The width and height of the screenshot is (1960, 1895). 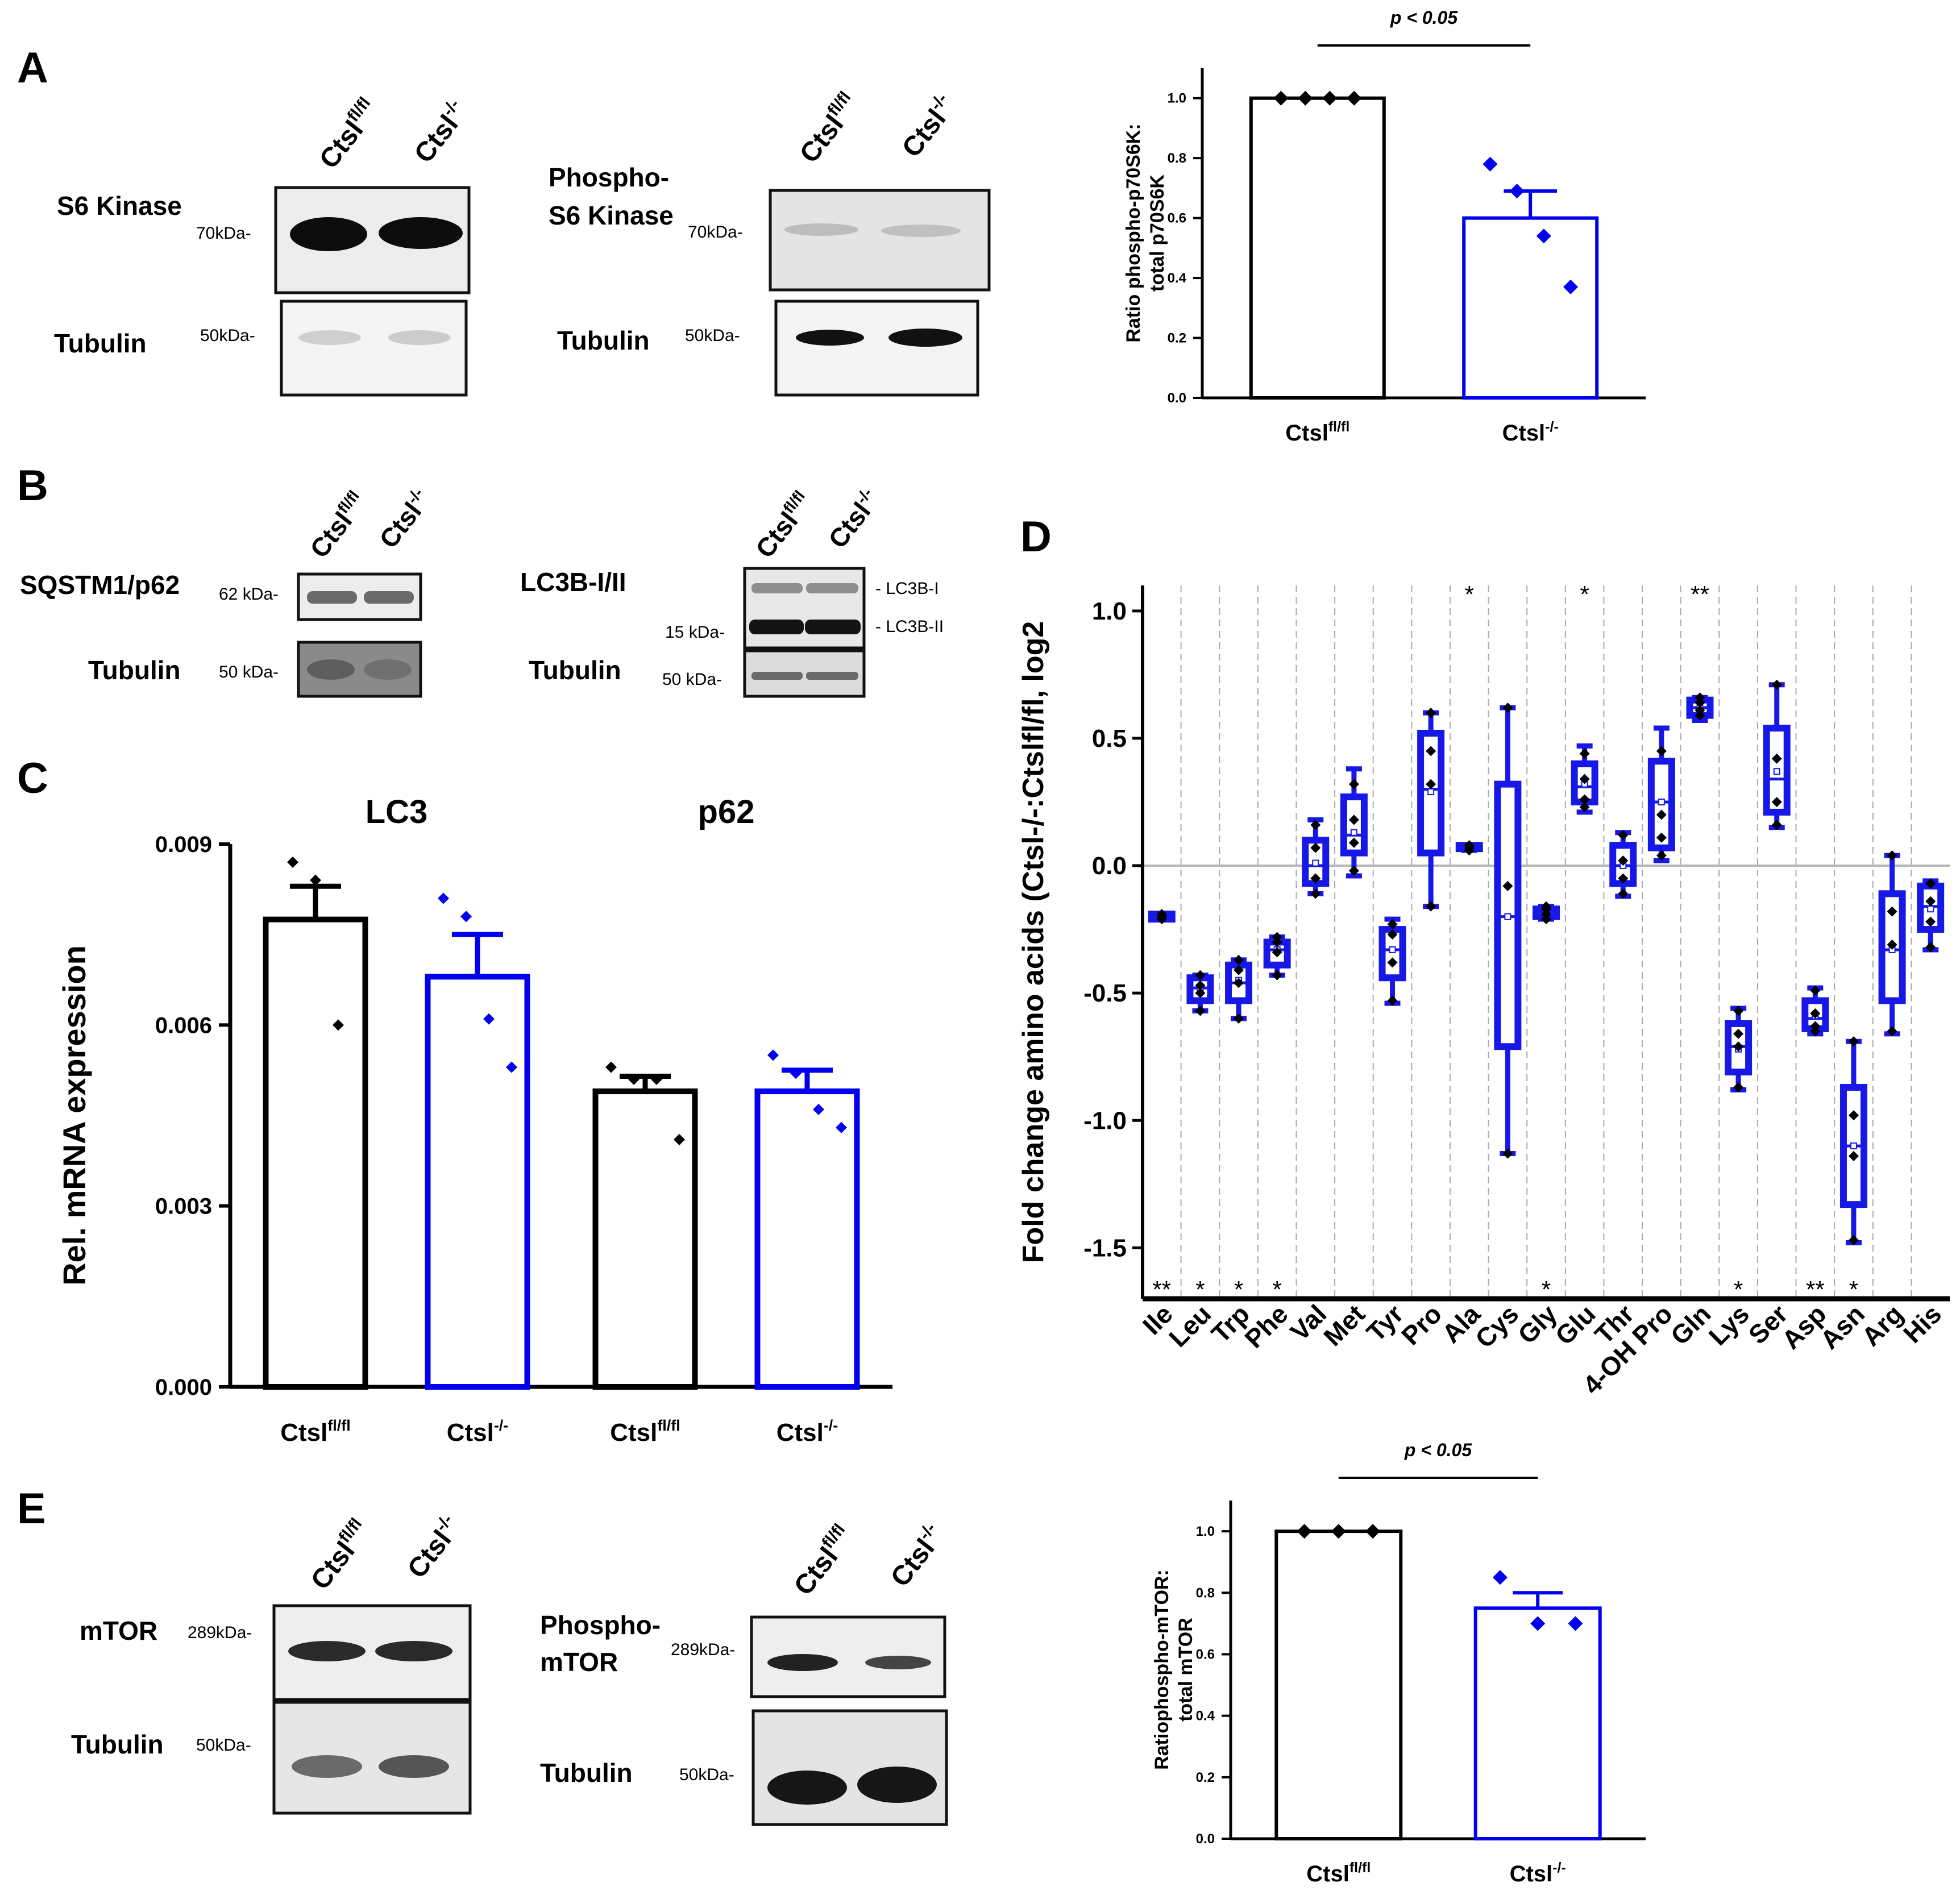 I want to click on y-tick-label: -1.5, so click(x=1105, y=1248).